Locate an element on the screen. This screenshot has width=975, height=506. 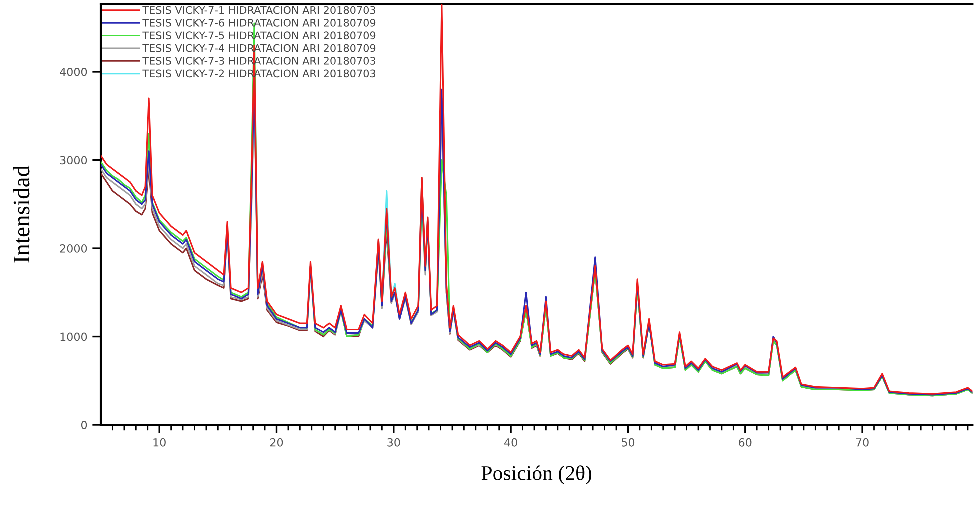
x-tick-label: 30 is located at coordinates (394, 442).